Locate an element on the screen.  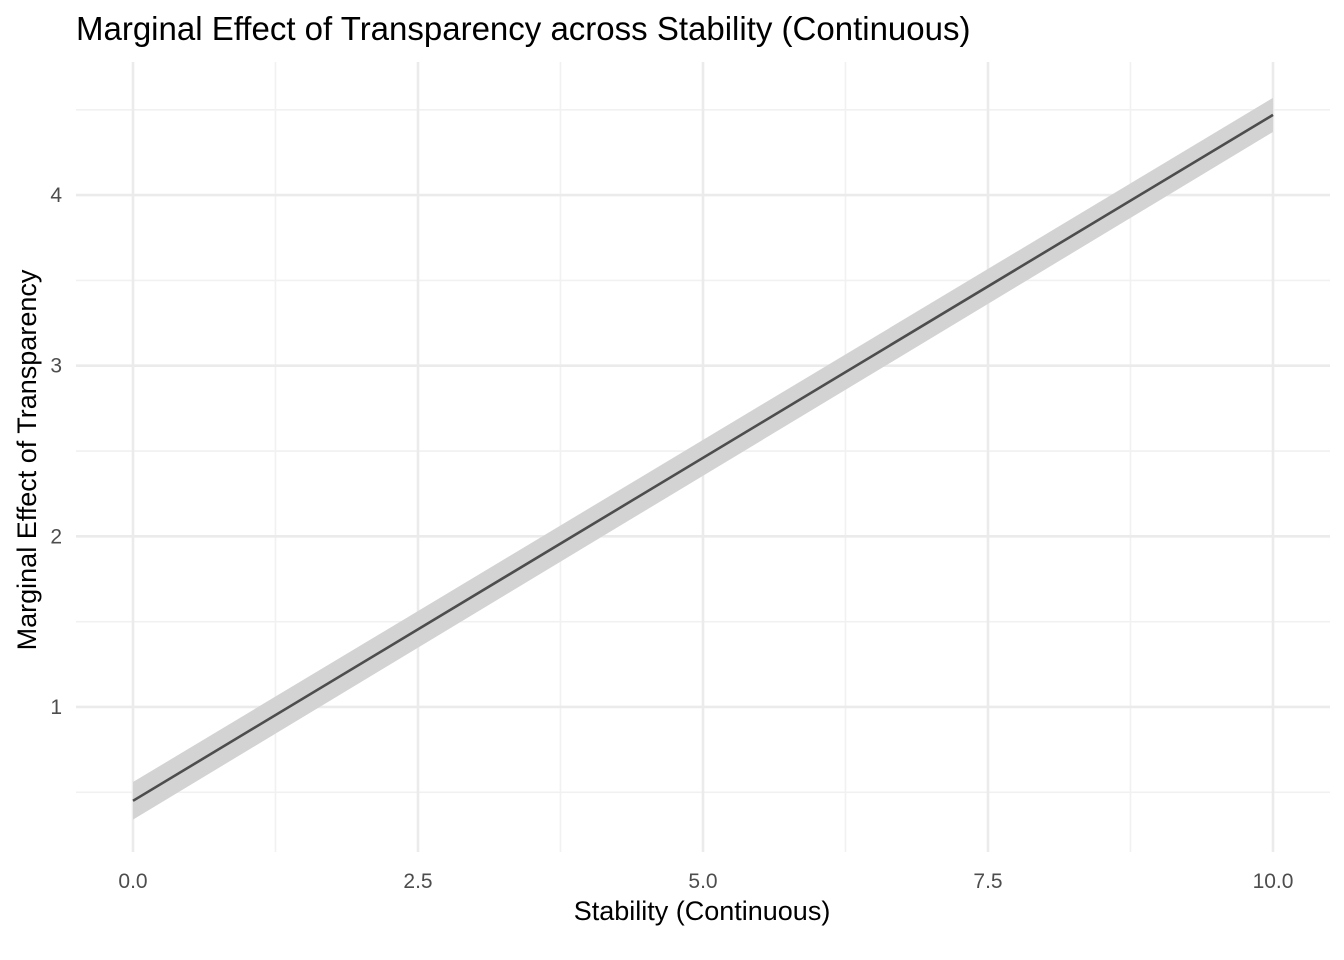
y-tick-label-1: 2 is located at coordinates (56, 536).